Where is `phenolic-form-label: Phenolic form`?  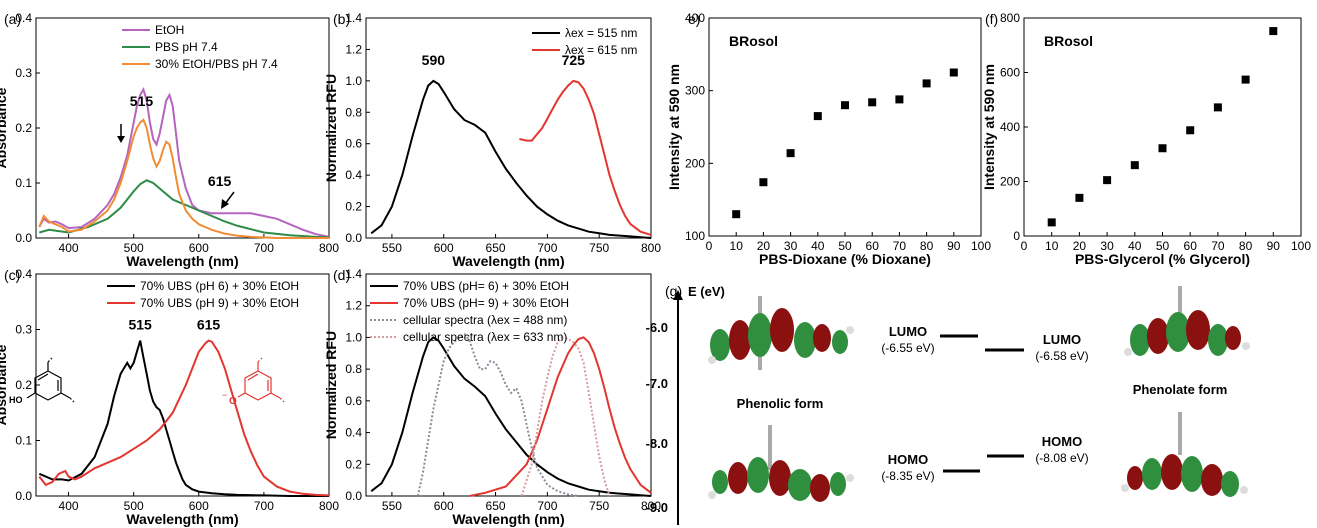
phenolic-form-label: Phenolic form is located at coordinates (780, 403).